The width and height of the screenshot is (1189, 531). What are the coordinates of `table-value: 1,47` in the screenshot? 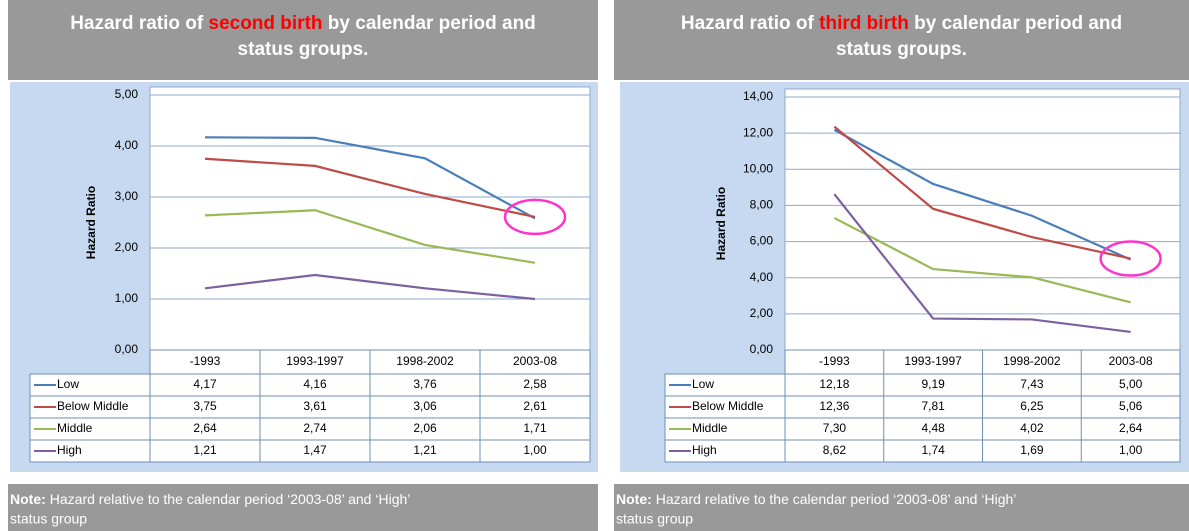 It's located at (315, 450).